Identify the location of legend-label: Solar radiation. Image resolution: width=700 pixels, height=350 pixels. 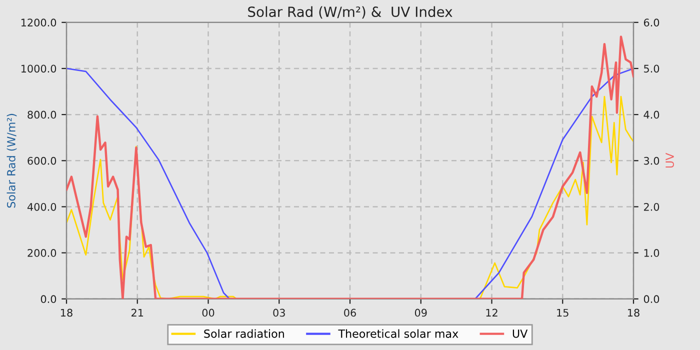
(244, 333).